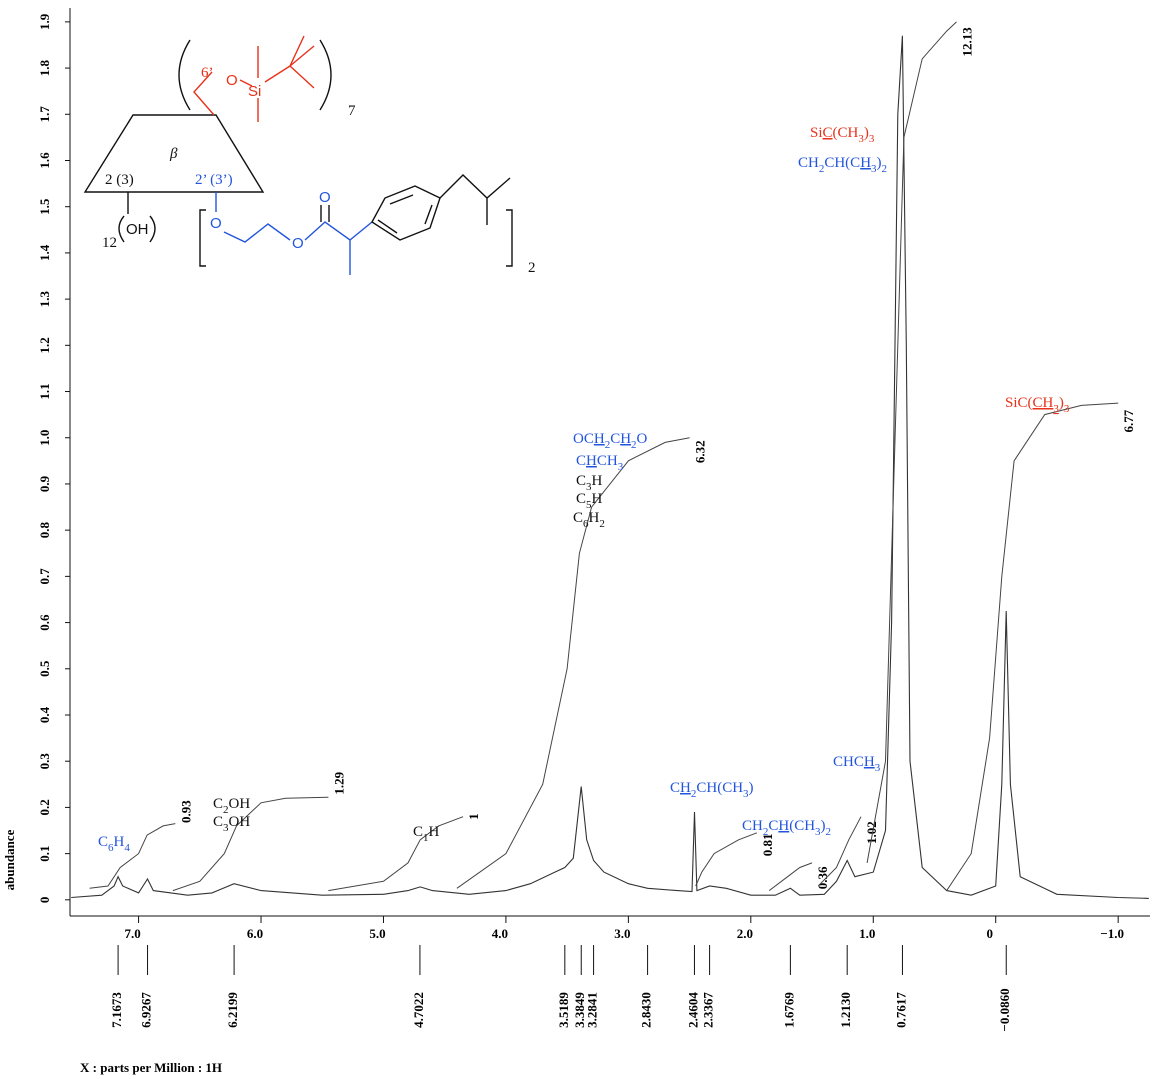 Image resolution: width=1153 pixels, height=1079 pixels. What do you see at coordinates (44, 668) in the screenshot?
I see `y-tick-label: 0.5` at bounding box center [44, 668].